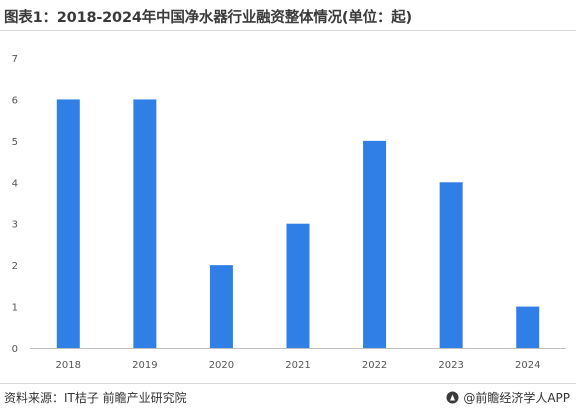  Describe the element at coordinates (15, 308) in the screenshot. I see `y-tick-label: 1` at that location.